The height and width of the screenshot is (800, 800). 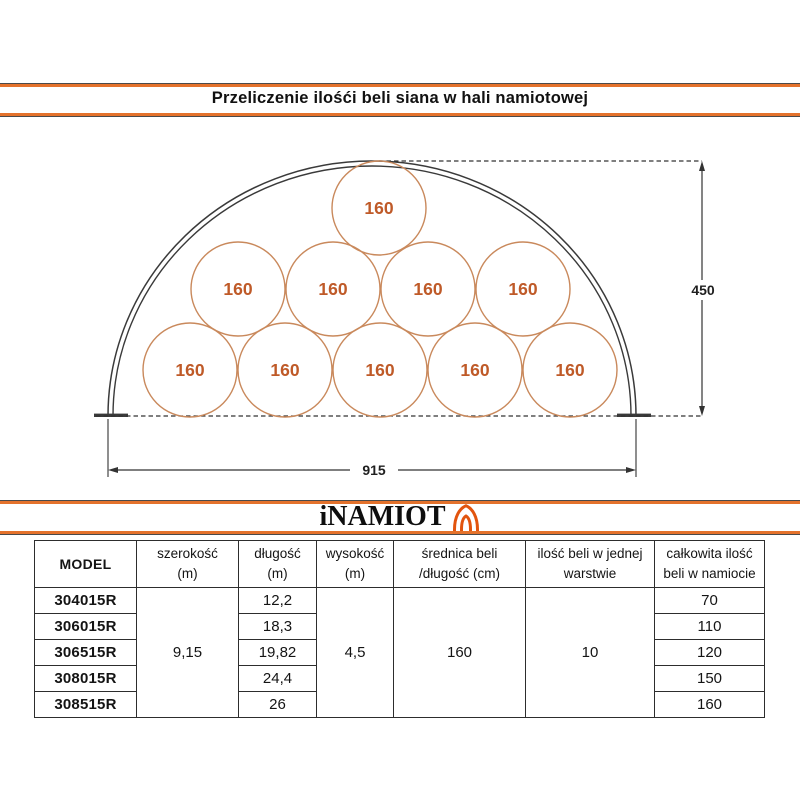 I want to click on model-cell: 306015R, so click(x=85, y=626).